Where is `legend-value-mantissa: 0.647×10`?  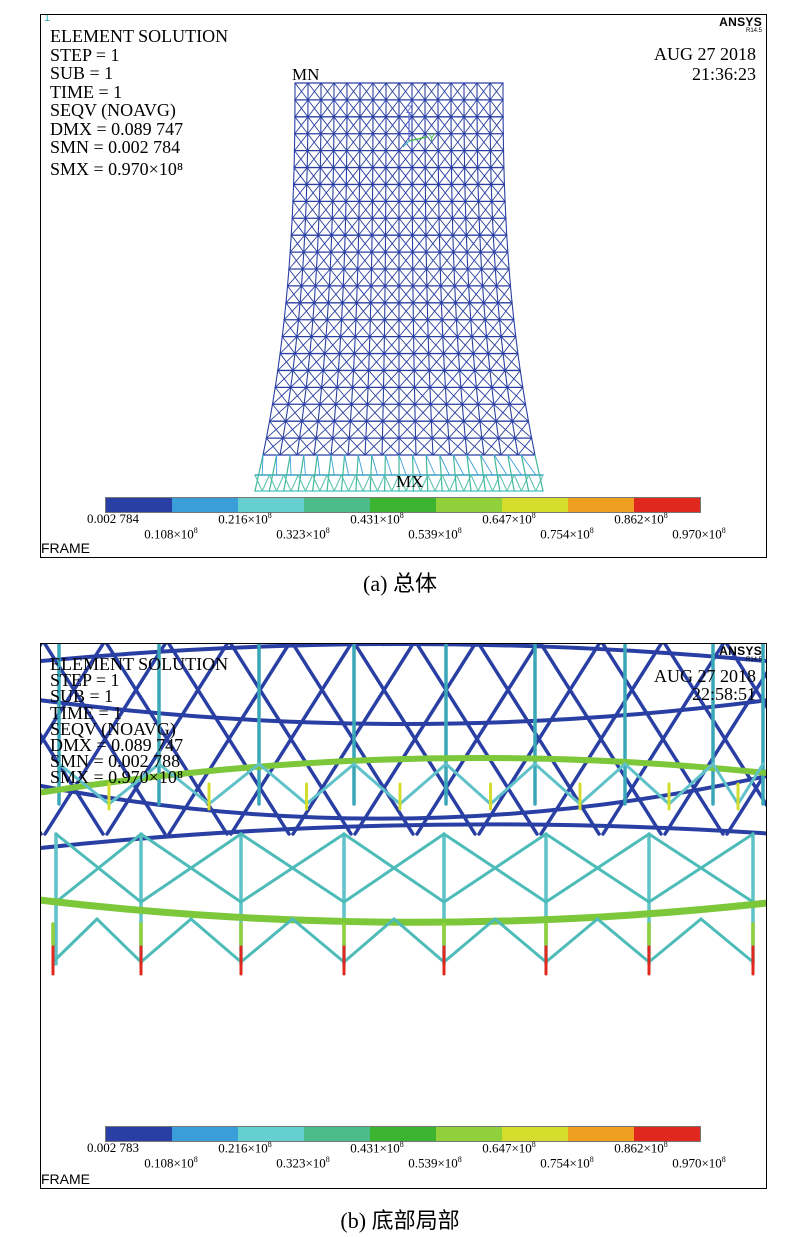
legend-value-mantissa: 0.647×10 is located at coordinates (507, 519).